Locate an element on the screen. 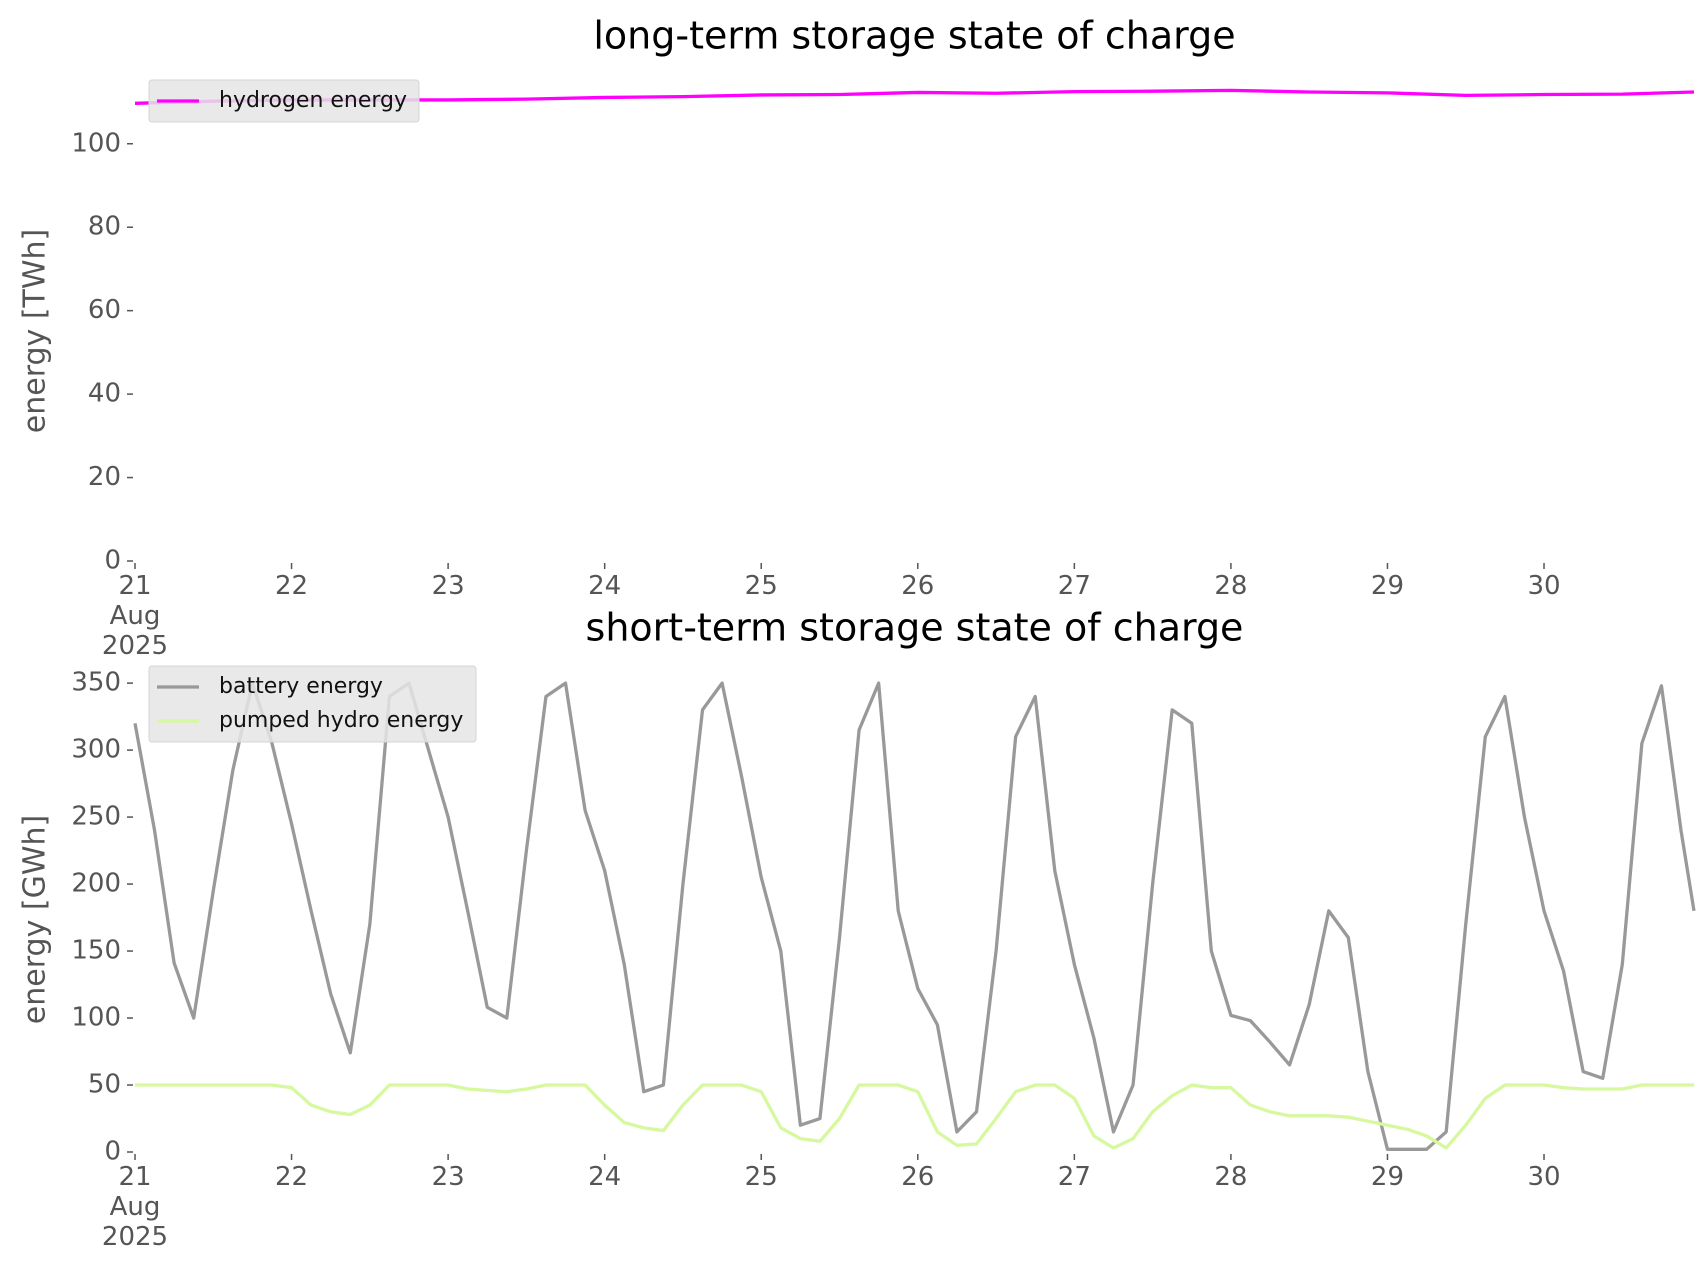 The height and width of the screenshot is (1277, 1706). y-tick-label: 50 is located at coordinates (104, 1085).